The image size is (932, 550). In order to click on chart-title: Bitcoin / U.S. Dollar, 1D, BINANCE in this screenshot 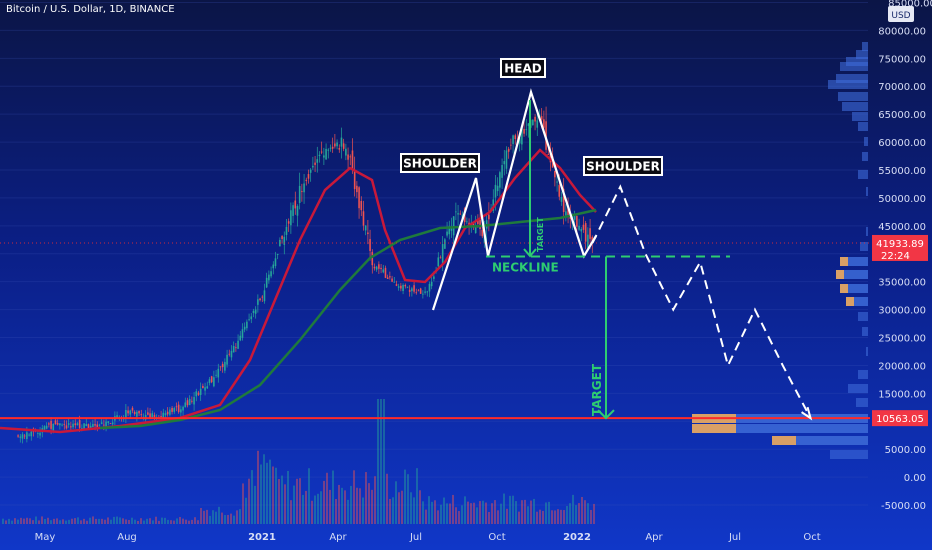, I will do `click(90, 9)`.